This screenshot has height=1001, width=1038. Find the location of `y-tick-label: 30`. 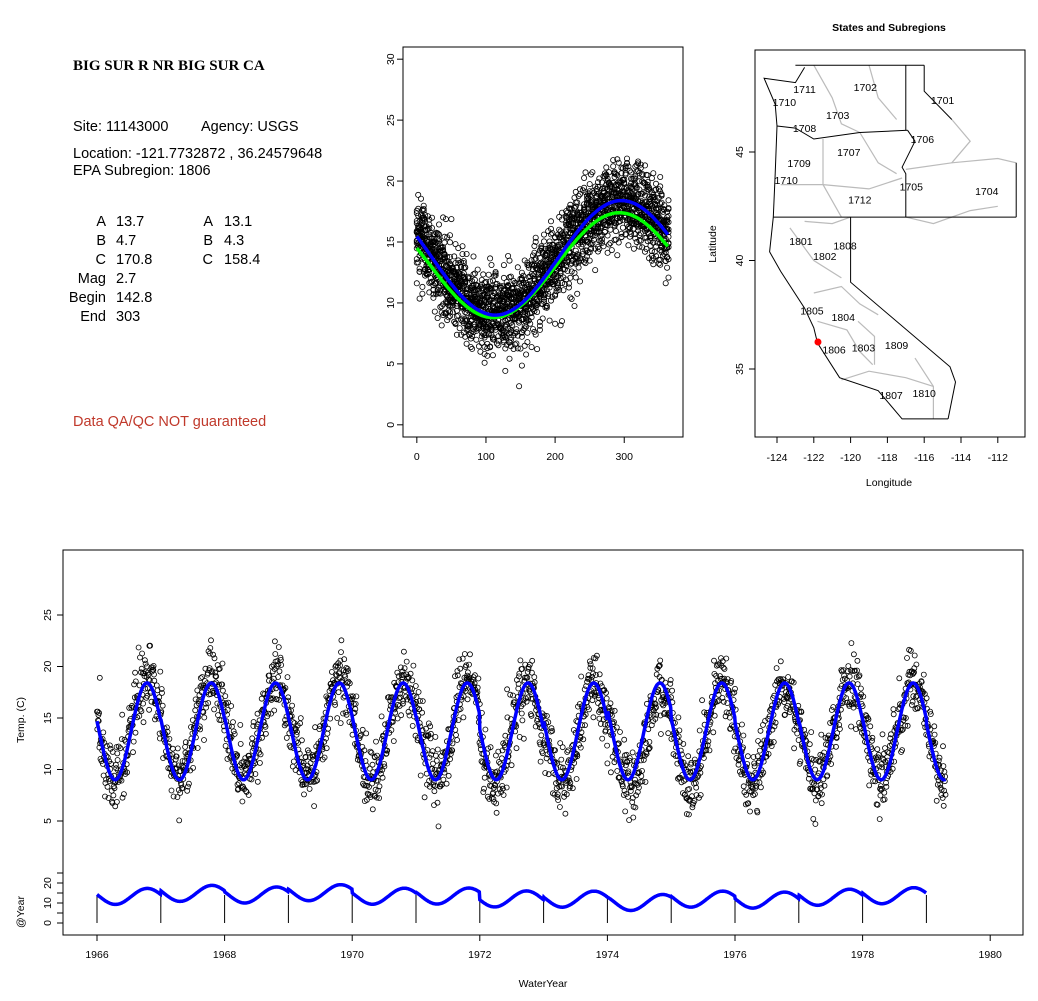

y-tick-label: 30 is located at coordinates (391, 59).